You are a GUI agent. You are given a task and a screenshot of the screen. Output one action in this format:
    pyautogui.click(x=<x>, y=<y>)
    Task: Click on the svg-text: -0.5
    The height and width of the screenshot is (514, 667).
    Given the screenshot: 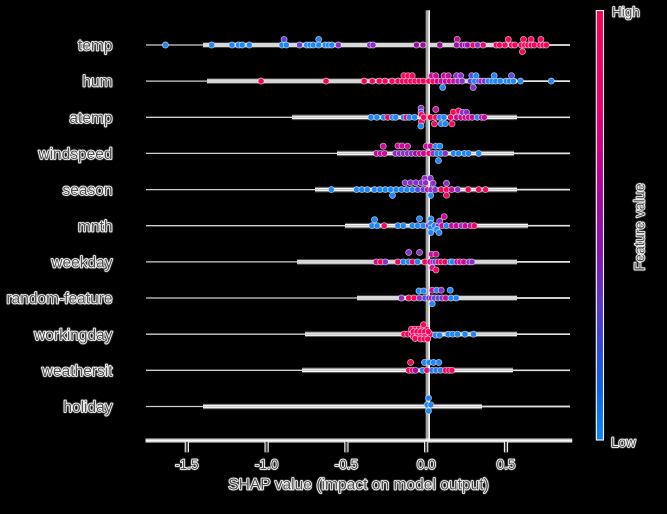 What is the action you would take?
    pyautogui.click(x=346, y=464)
    